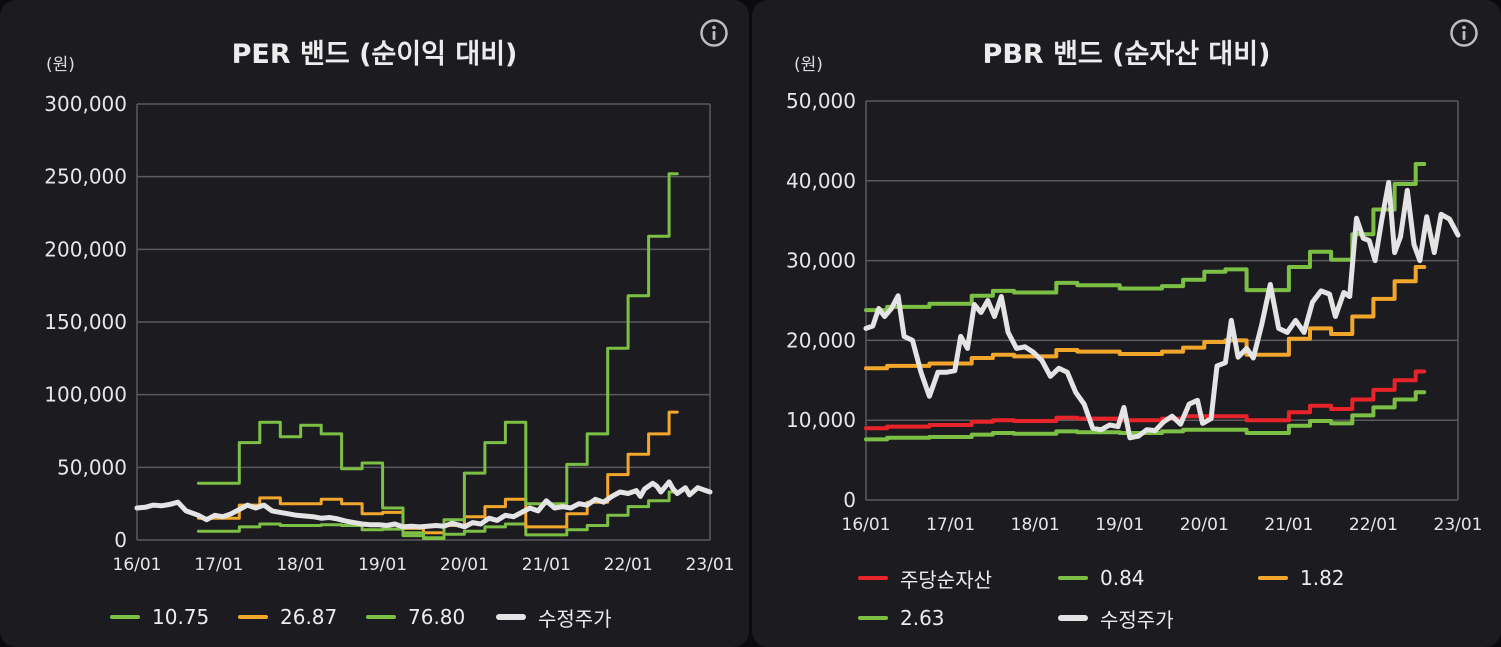 The width and height of the screenshot is (1501, 647). I want to click on pbr-band-title: PBR 밴드 (순자산 대비), so click(1126, 54).